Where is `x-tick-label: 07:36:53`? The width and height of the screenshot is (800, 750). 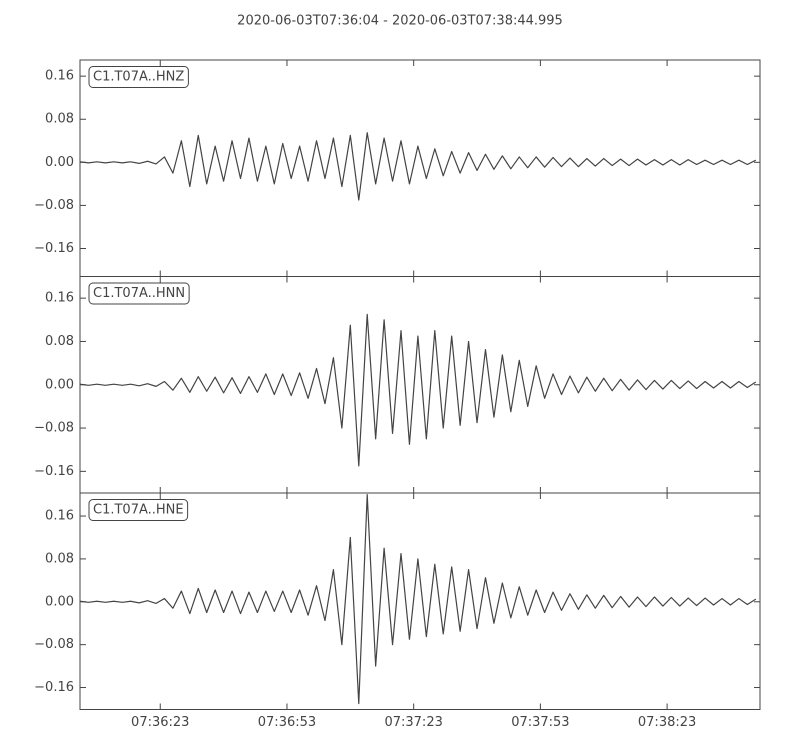 x-tick-label: 07:36:53 is located at coordinates (287, 722).